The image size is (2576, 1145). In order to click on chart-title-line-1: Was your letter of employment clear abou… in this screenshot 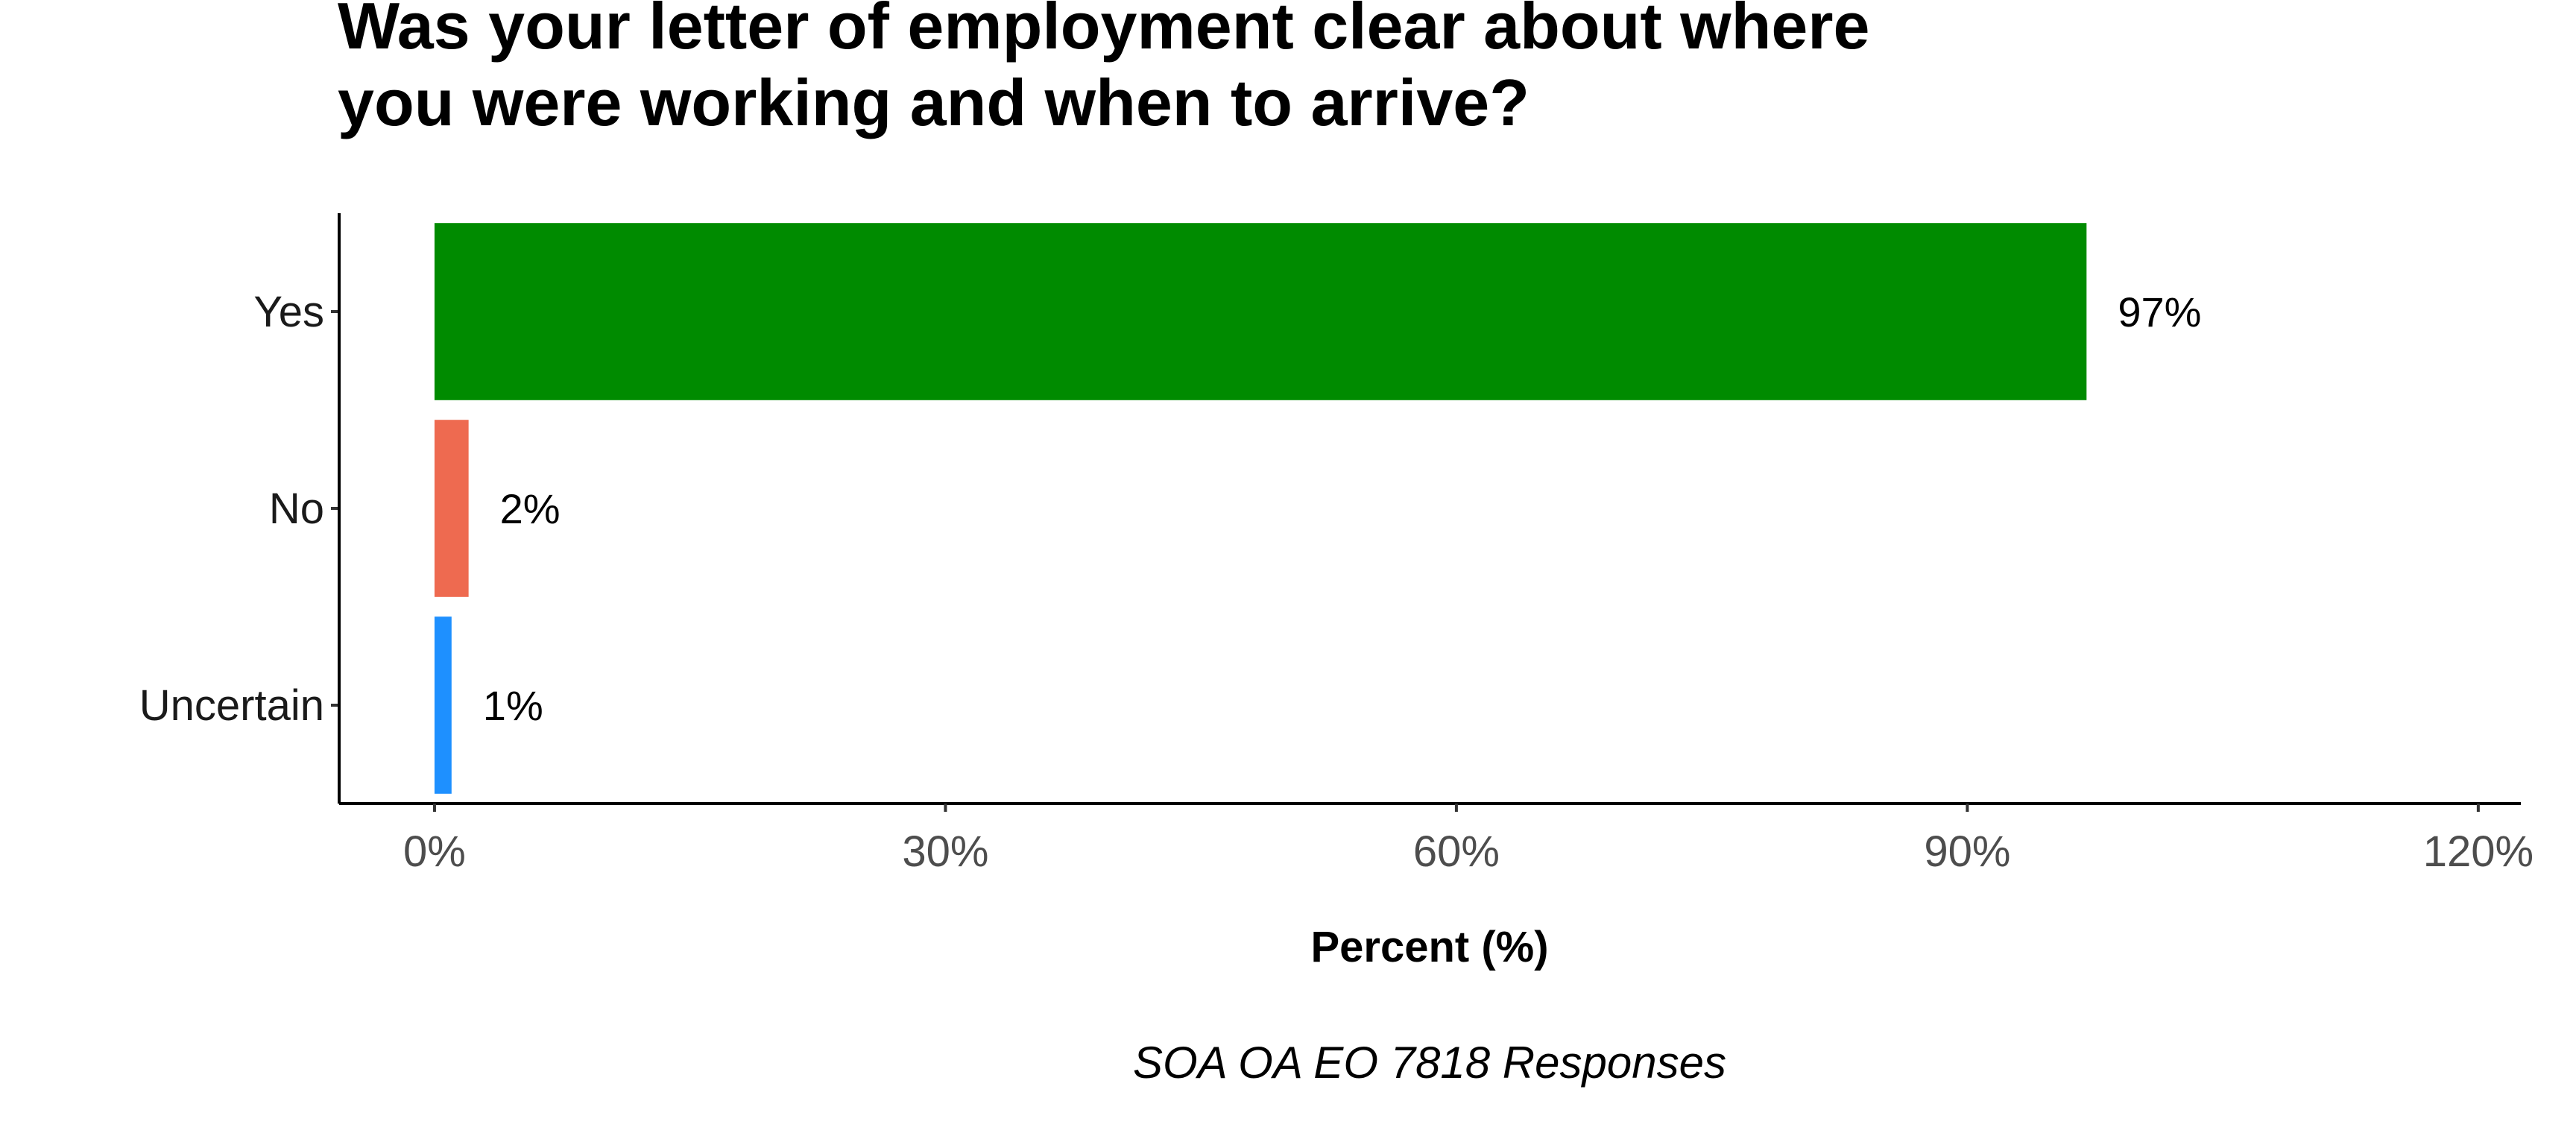, I will do `click(1103, 31)`.